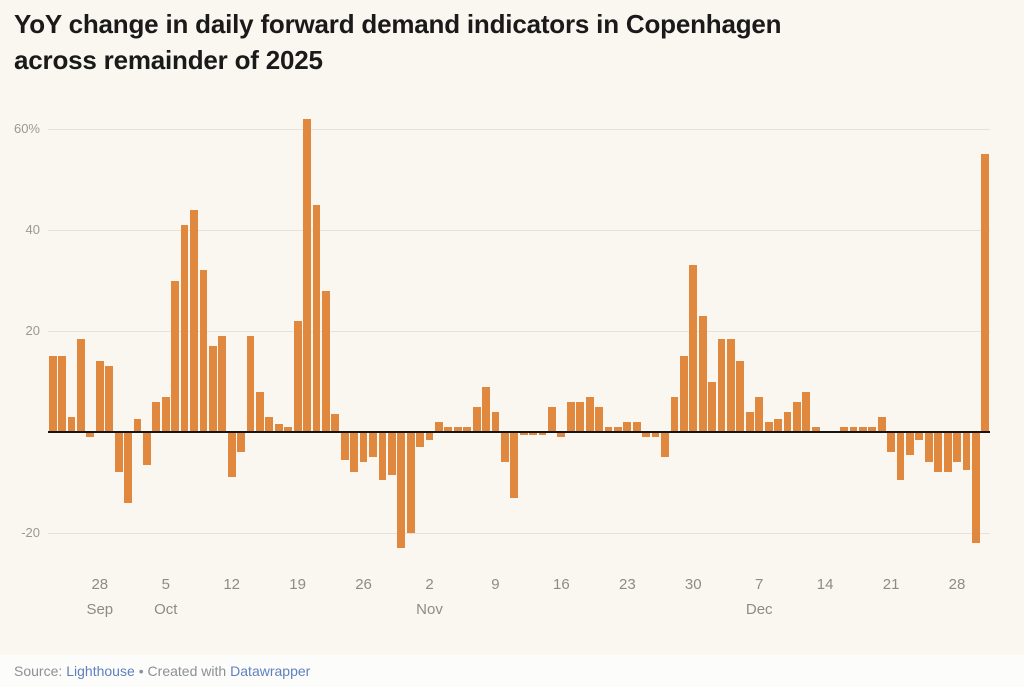 This screenshot has height=687, width=1024. Describe the element at coordinates (270, 671) in the screenshot. I see `datawrapper-link: Datawrapper` at that location.